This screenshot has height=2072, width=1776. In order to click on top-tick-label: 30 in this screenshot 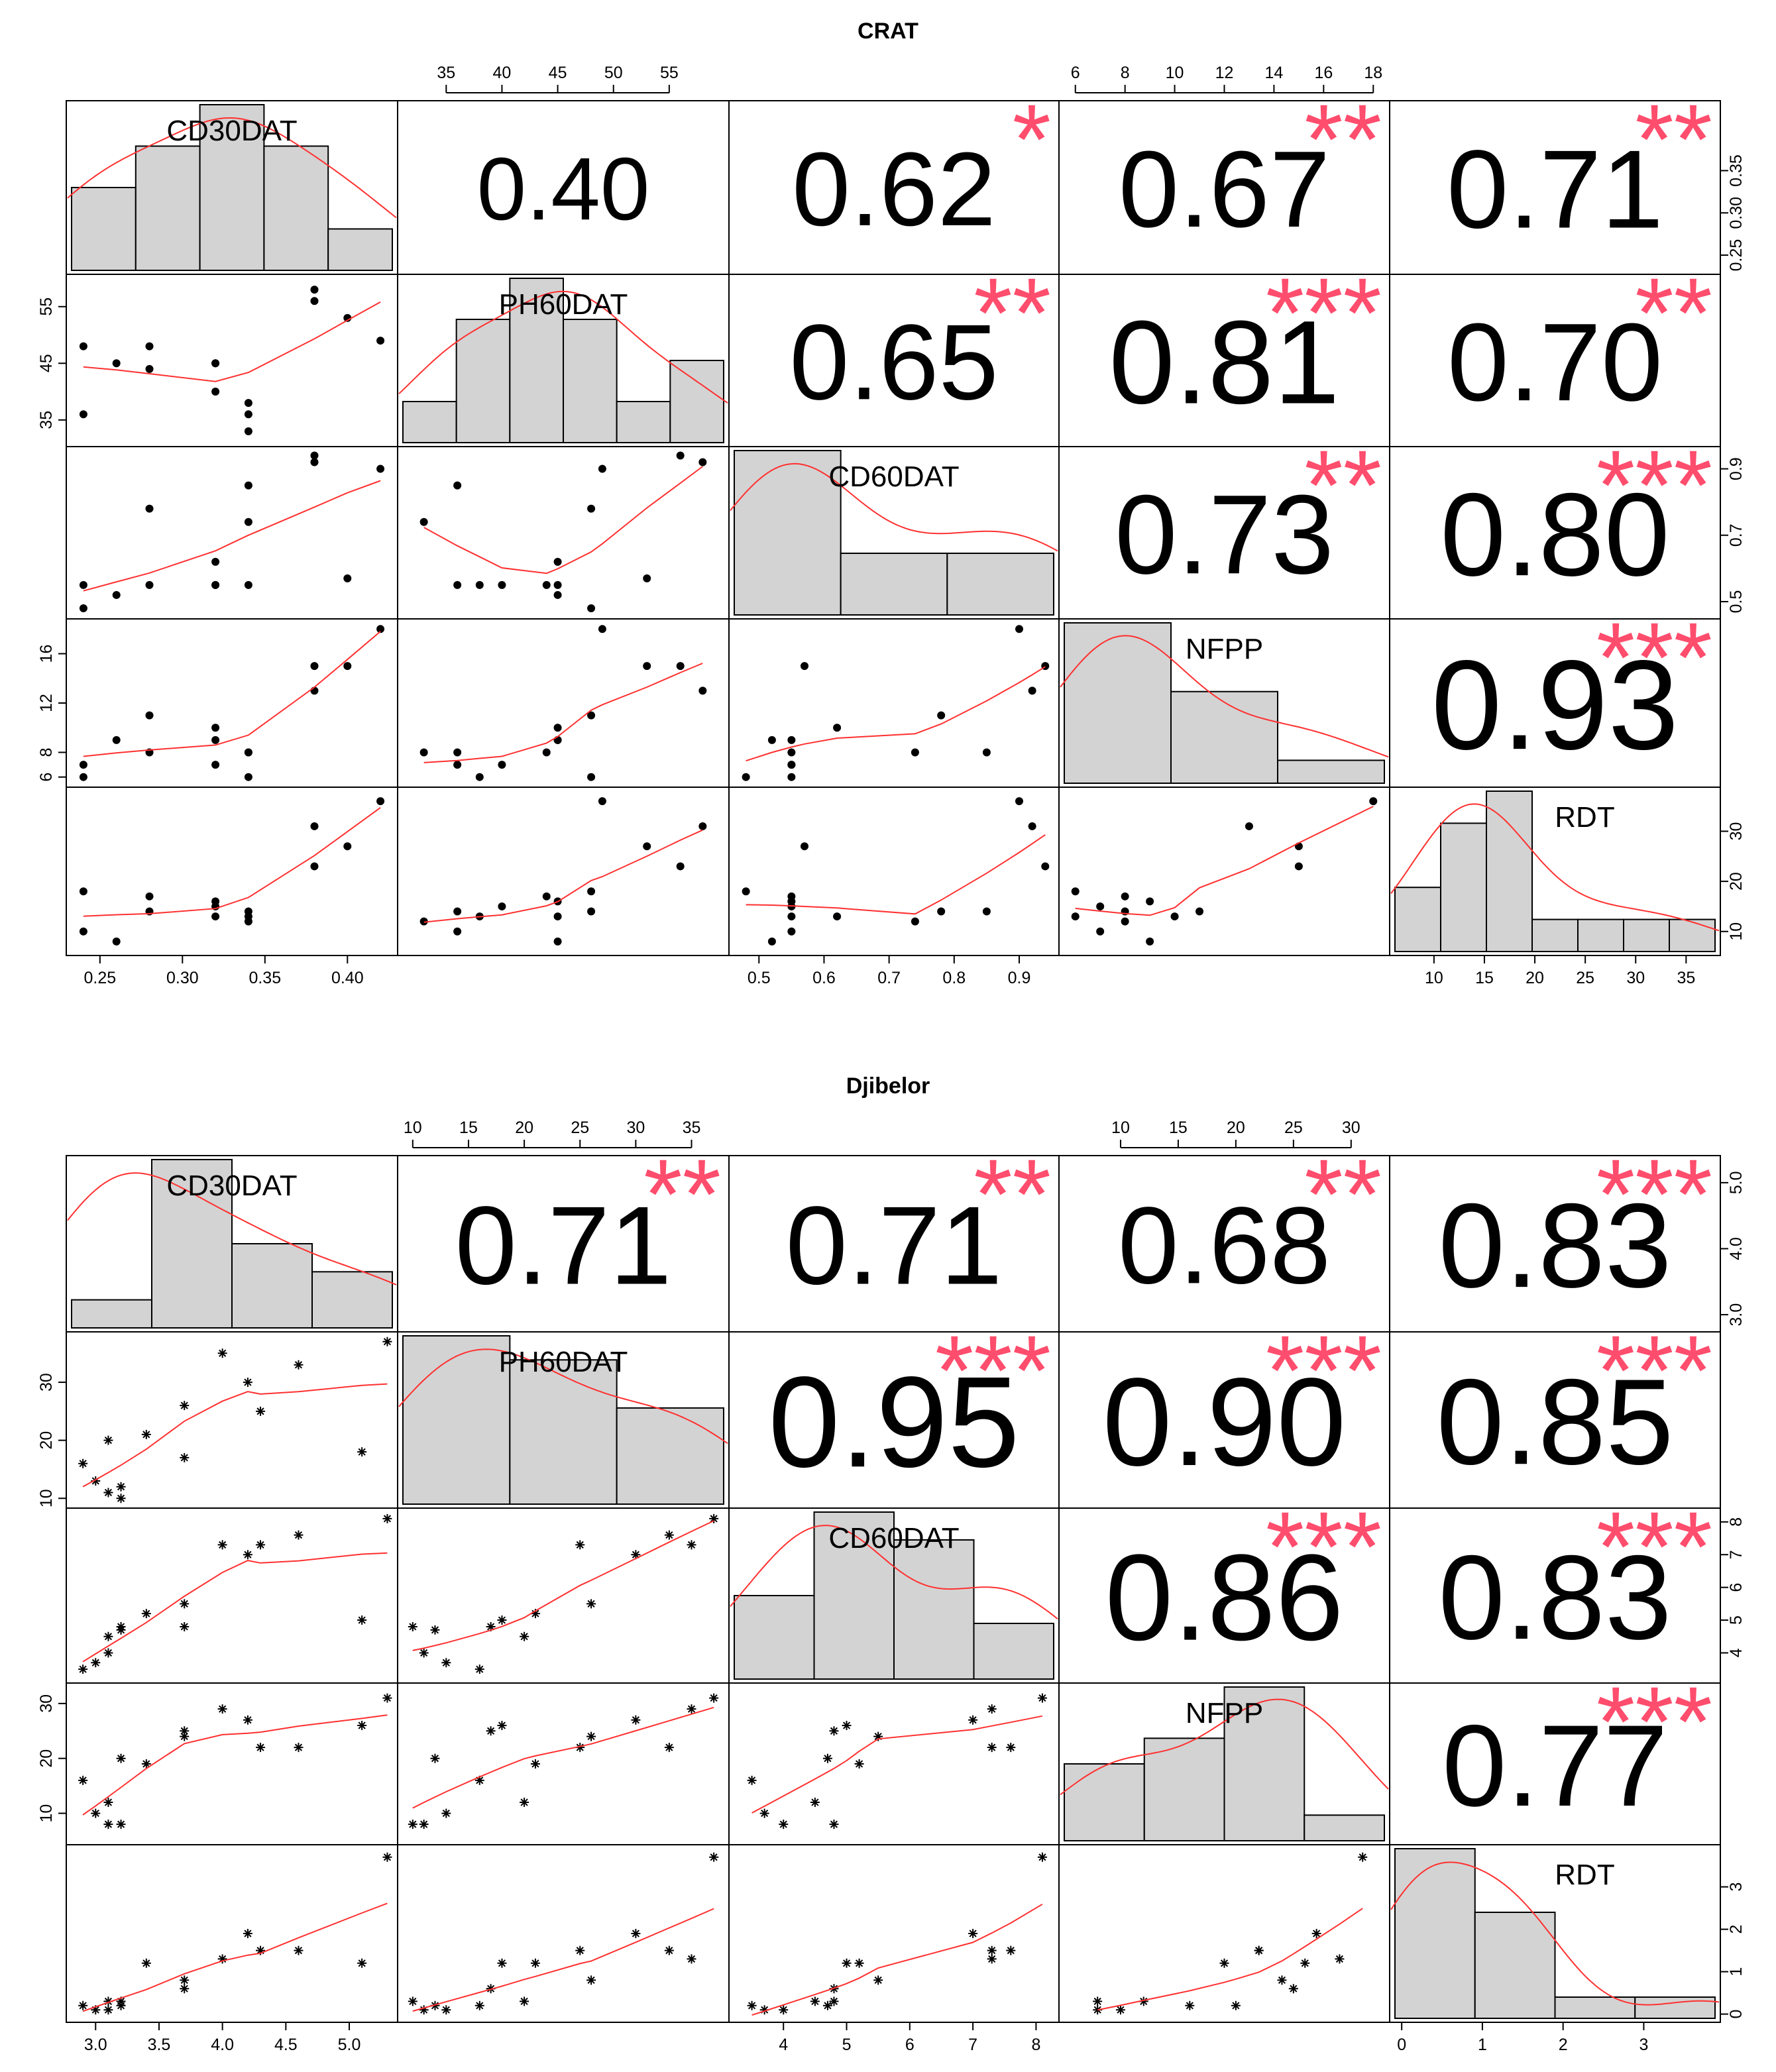, I will do `click(1351, 1127)`.